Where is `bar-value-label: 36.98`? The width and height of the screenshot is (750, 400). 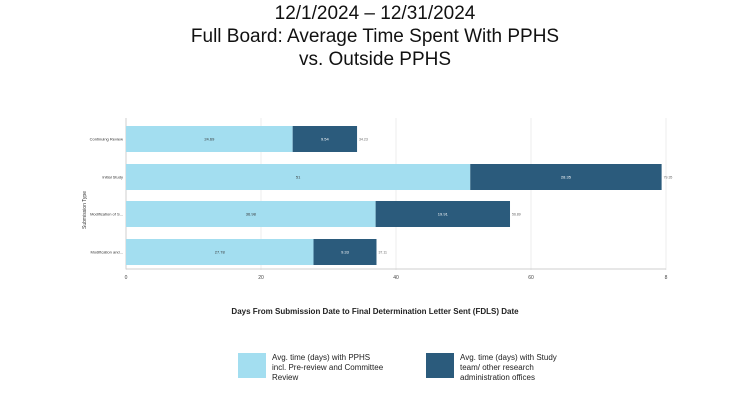
bar-value-label: 36.98 is located at coordinates (251, 214).